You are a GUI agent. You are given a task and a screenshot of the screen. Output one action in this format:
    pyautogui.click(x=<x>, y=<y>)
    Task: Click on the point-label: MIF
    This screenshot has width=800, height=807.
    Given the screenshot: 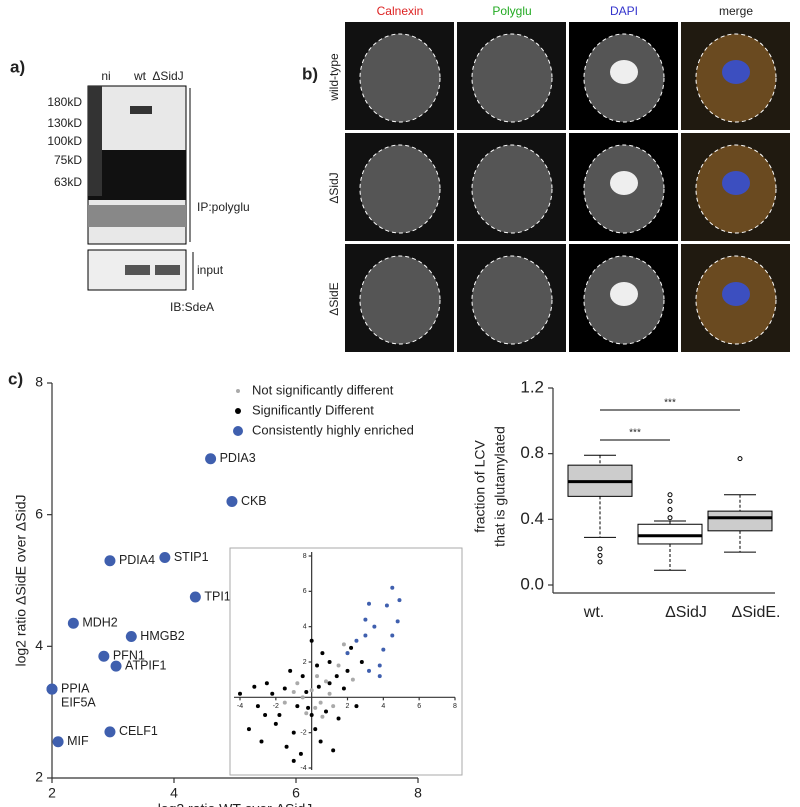 What is the action you would take?
    pyautogui.click(x=78, y=741)
    